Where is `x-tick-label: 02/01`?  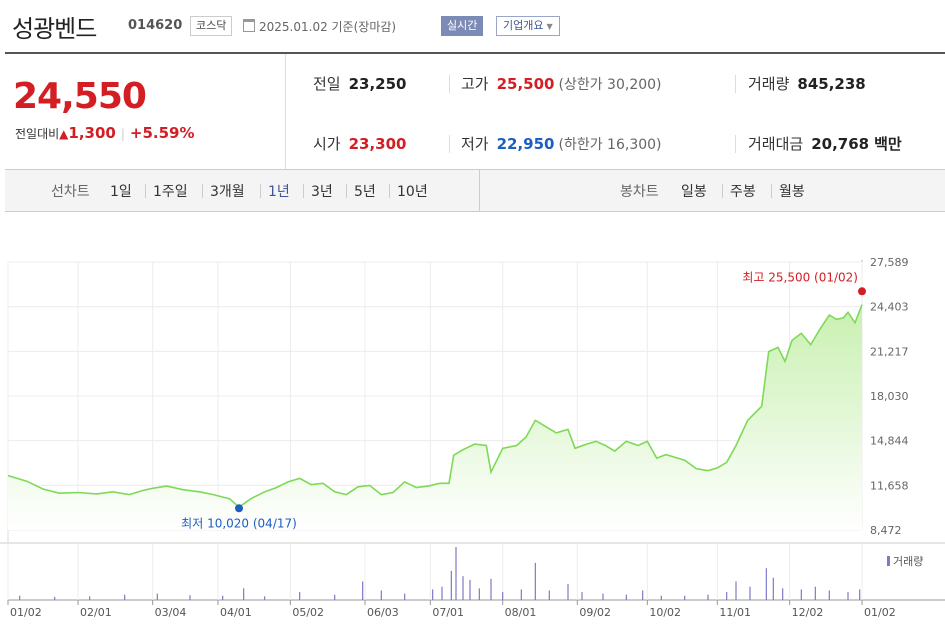 x-tick-label: 02/01 is located at coordinates (96, 612).